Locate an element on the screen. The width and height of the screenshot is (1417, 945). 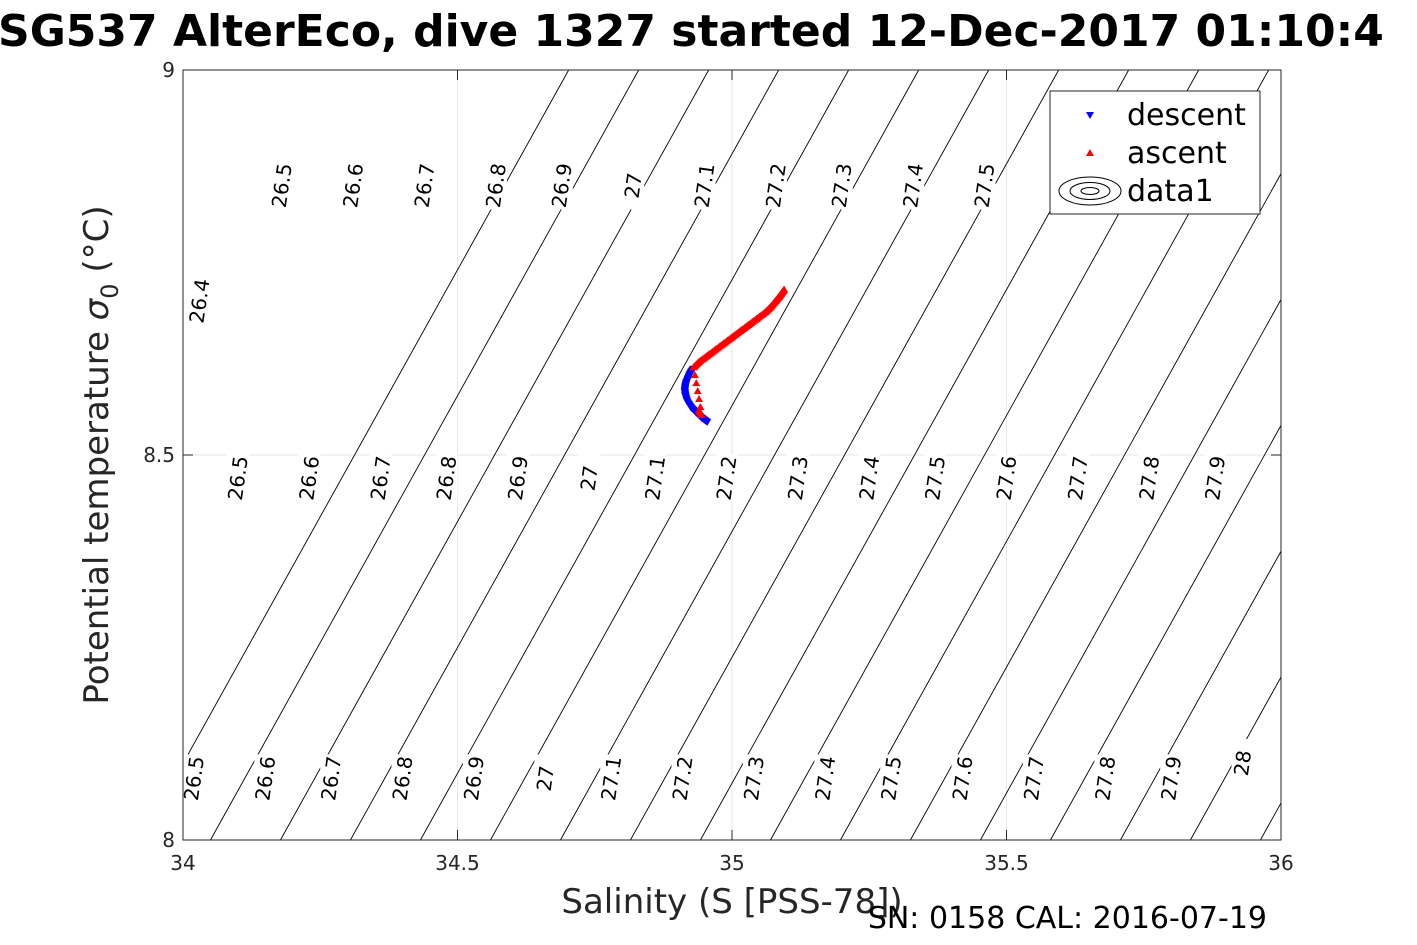
y-tick-label: 8 is located at coordinates (168, 840).